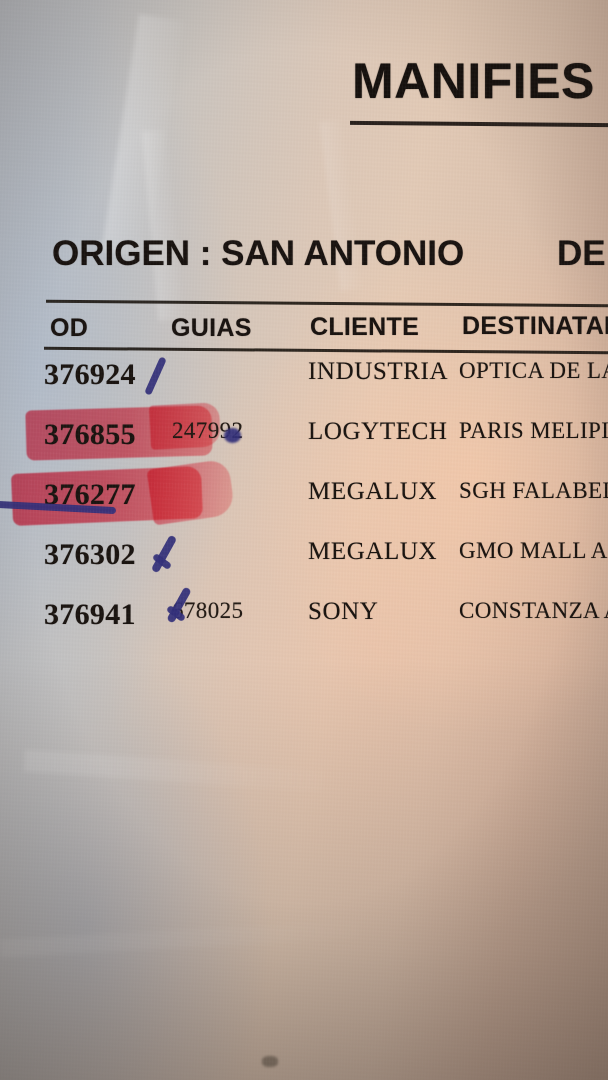 This screenshot has width=608, height=1080. Describe the element at coordinates (535, 326) in the screenshot. I see `column-header-destinatario: DESTINATAR` at that location.